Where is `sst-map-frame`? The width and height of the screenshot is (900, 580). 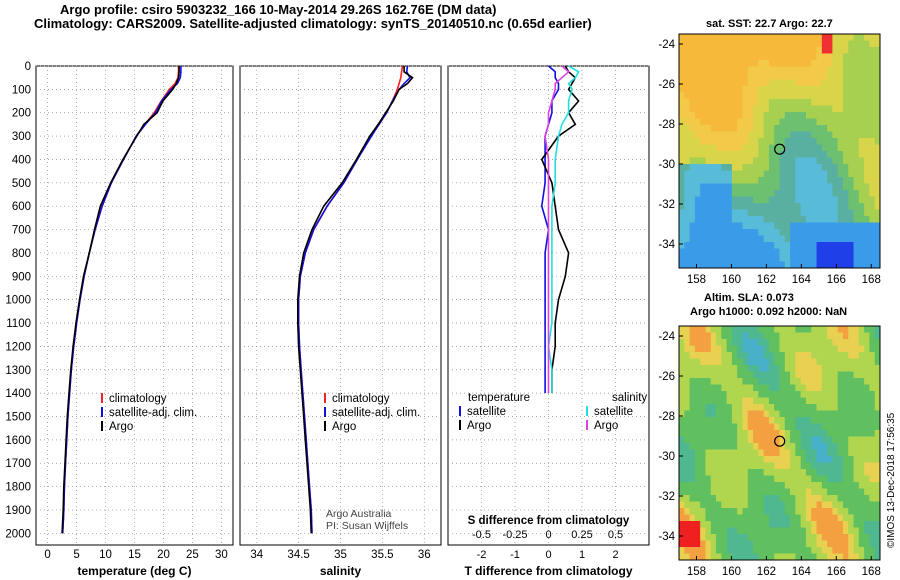
sst-map-frame is located at coordinates (779, 151).